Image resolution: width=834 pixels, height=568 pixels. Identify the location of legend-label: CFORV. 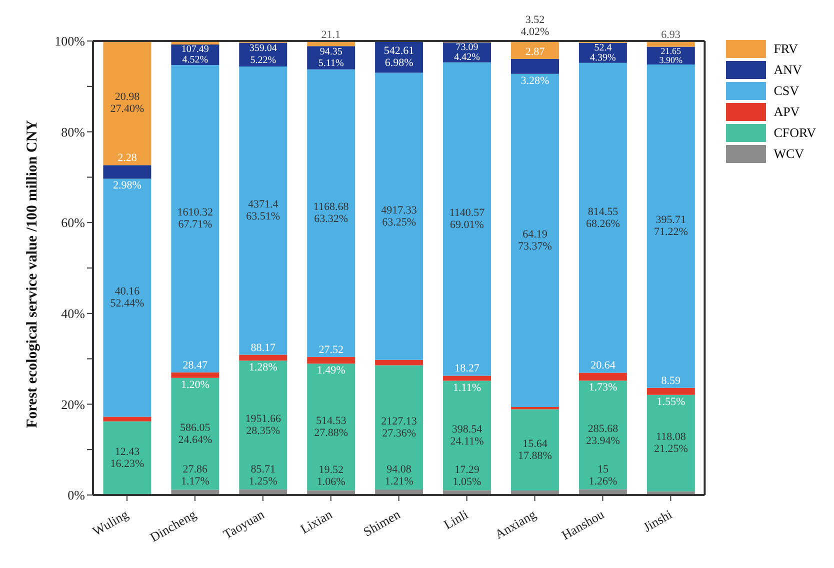
(795, 133).